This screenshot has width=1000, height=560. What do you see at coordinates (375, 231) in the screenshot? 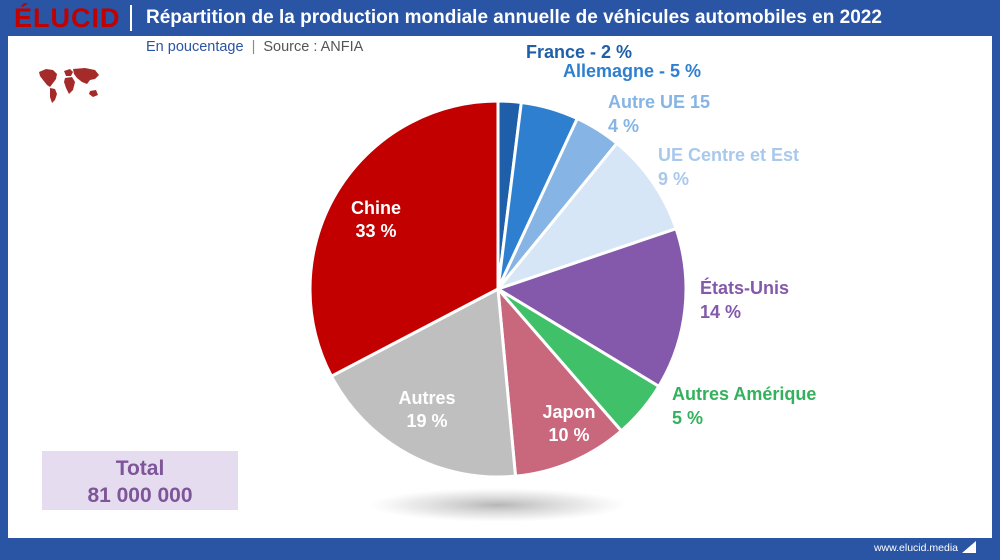
I see `slice-value-chine: 33 %` at bounding box center [375, 231].